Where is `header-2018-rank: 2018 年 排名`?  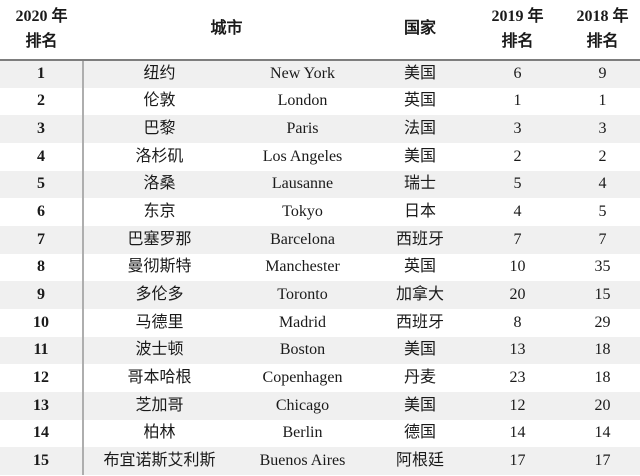
header-2018-rank: 2018 年 排名 is located at coordinates (602, 30).